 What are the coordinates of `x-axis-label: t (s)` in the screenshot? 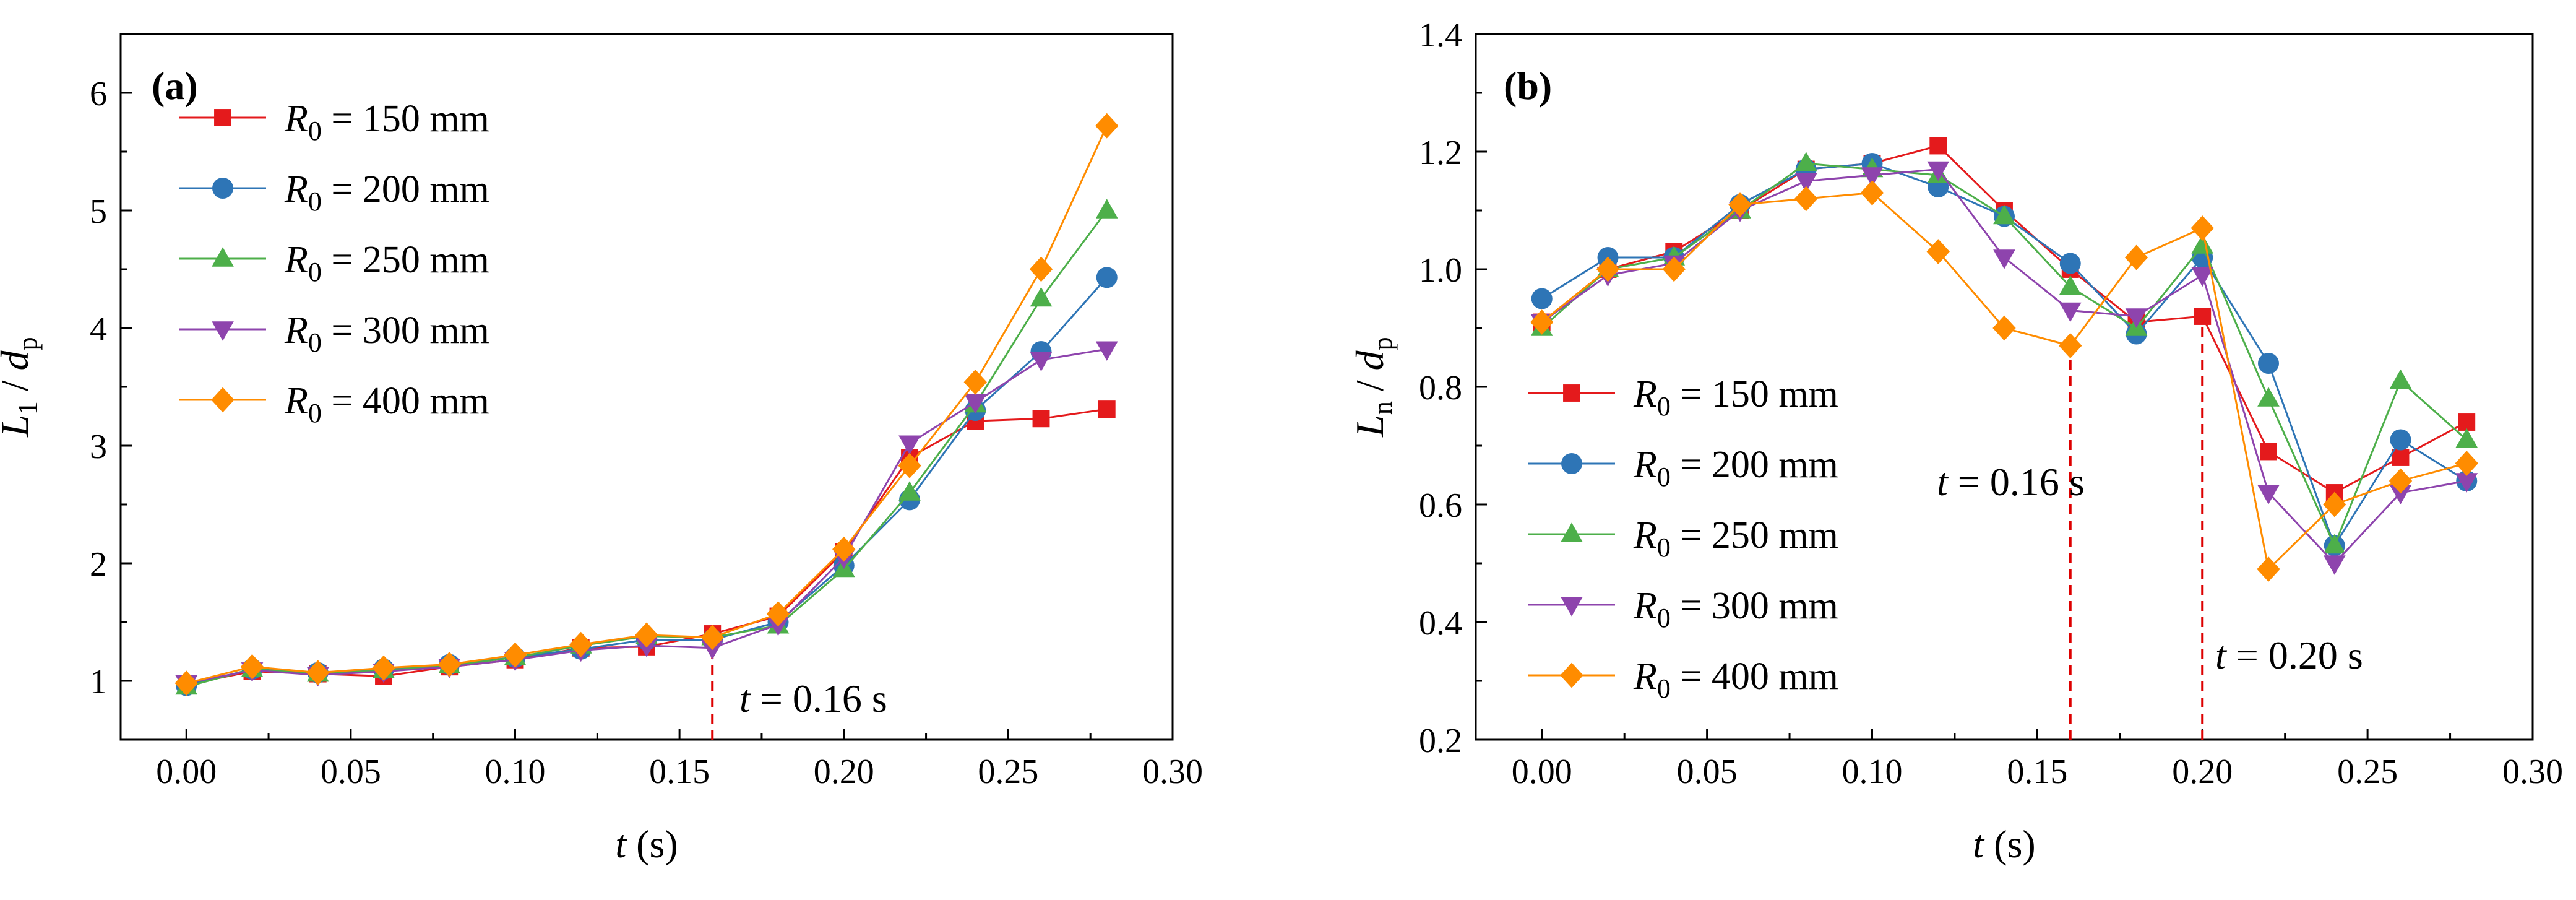 It's located at (646, 844).